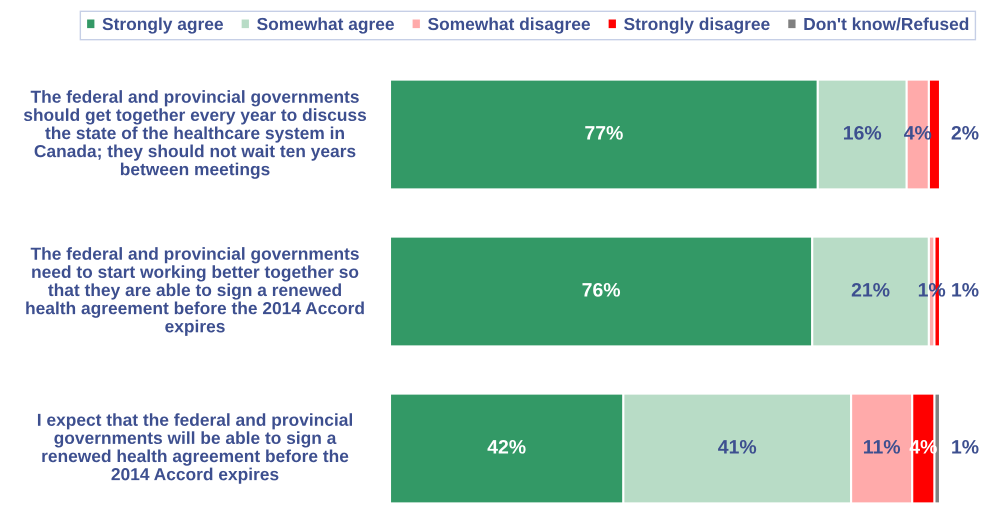 This screenshot has height=527, width=996. Describe the element at coordinates (886, 23) in the screenshot. I see `legend-label: Don't know/Refused` at that location.